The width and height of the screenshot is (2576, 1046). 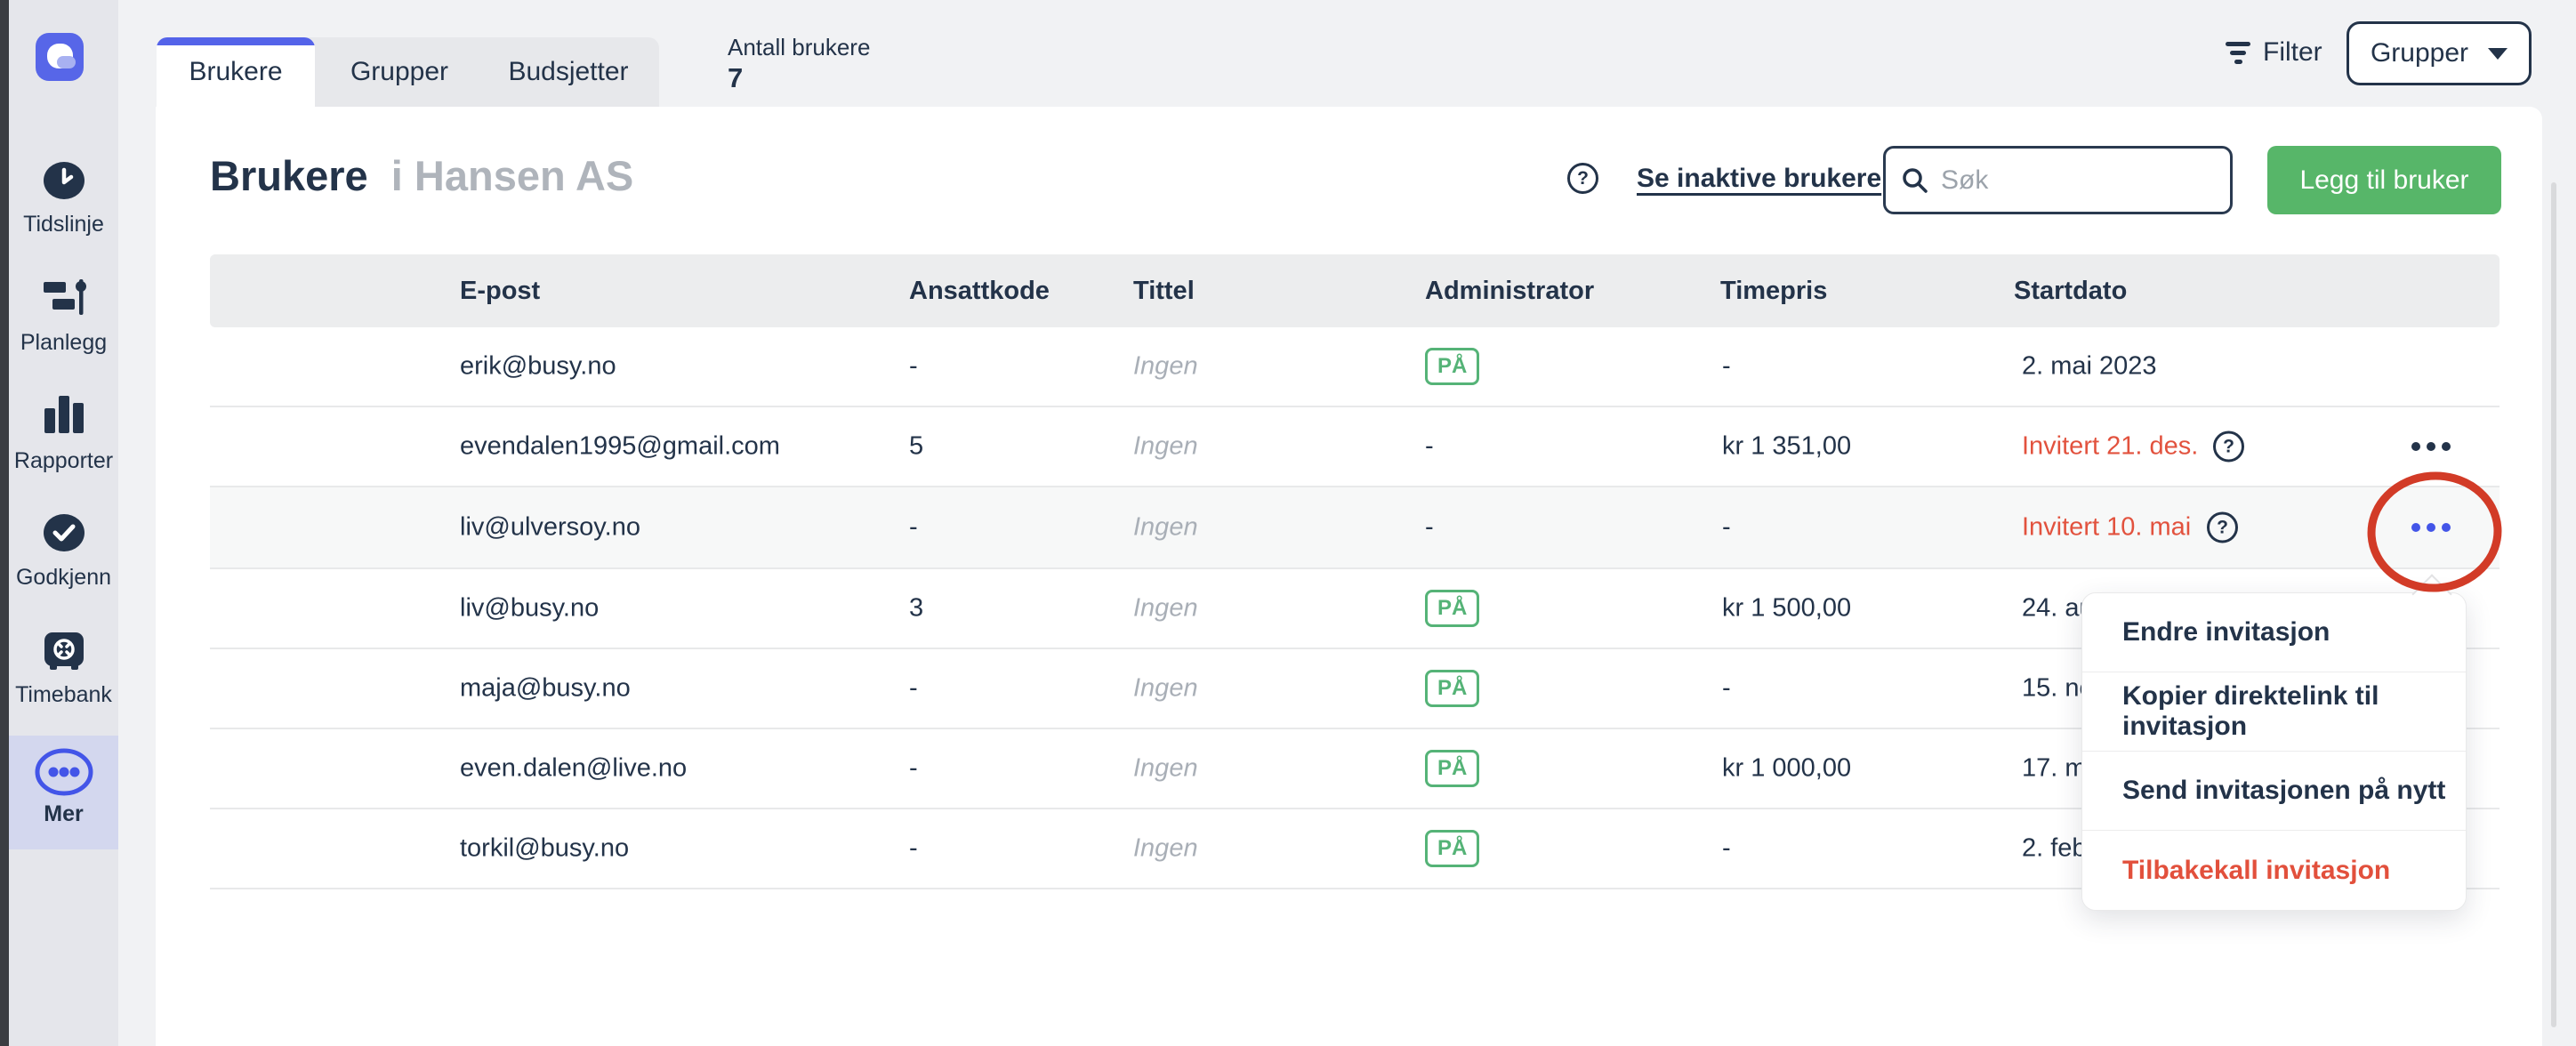 What do you see at coordinates (2274, 712) in the screenshot?
I see `menu-item-kopier-direktelink: Kopier direktelink til invitasjon` at bounding box center [2274, 712].